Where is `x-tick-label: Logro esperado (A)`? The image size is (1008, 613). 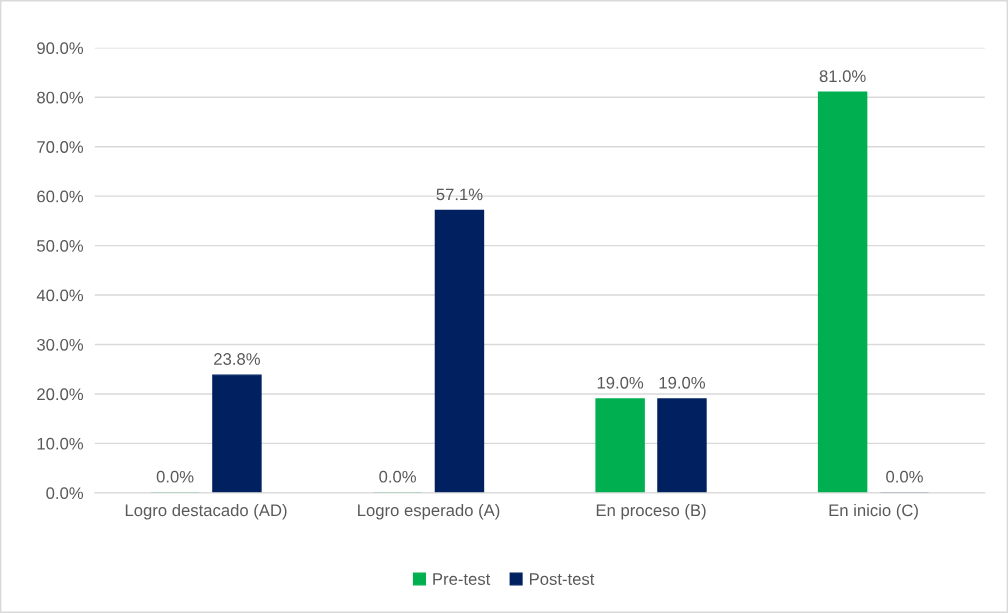
x-tick-label: Logro esperado (A) is located at coordinates (429, 511).